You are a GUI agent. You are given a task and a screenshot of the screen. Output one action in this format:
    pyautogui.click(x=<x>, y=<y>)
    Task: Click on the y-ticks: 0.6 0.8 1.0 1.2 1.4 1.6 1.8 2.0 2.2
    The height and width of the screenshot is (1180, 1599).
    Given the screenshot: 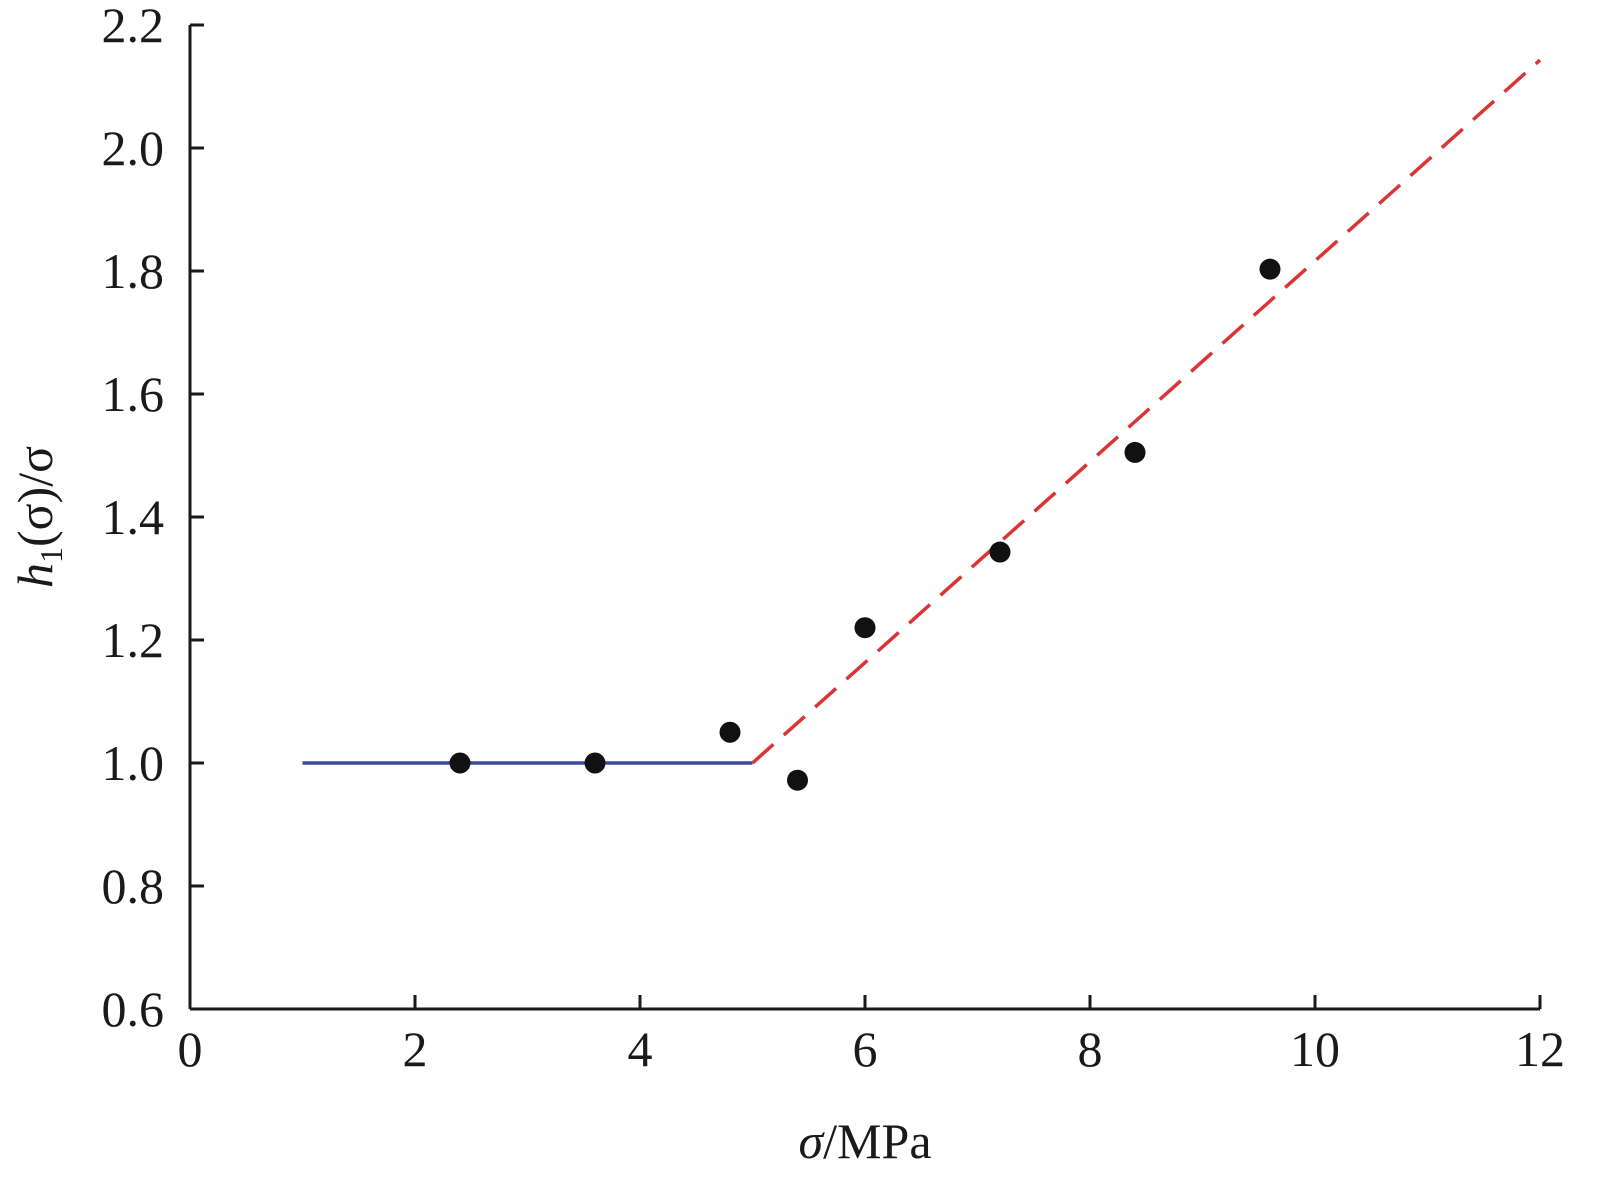 What is the action you would take?
    pyautogui.click(x=153, y=518)
    